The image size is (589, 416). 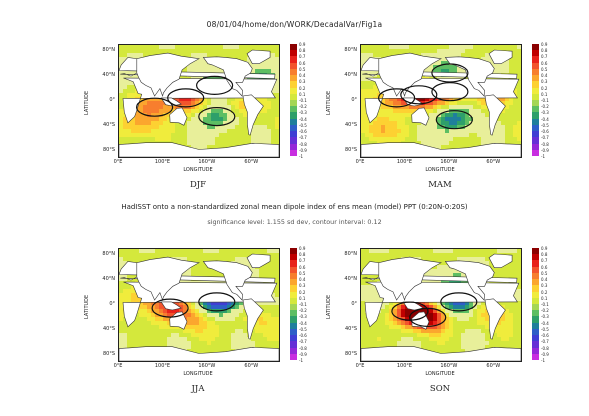 What do you see at coordinates (469, 280) in the screenshot?
I see `continent-namerica` at bounding box center [469, 280].